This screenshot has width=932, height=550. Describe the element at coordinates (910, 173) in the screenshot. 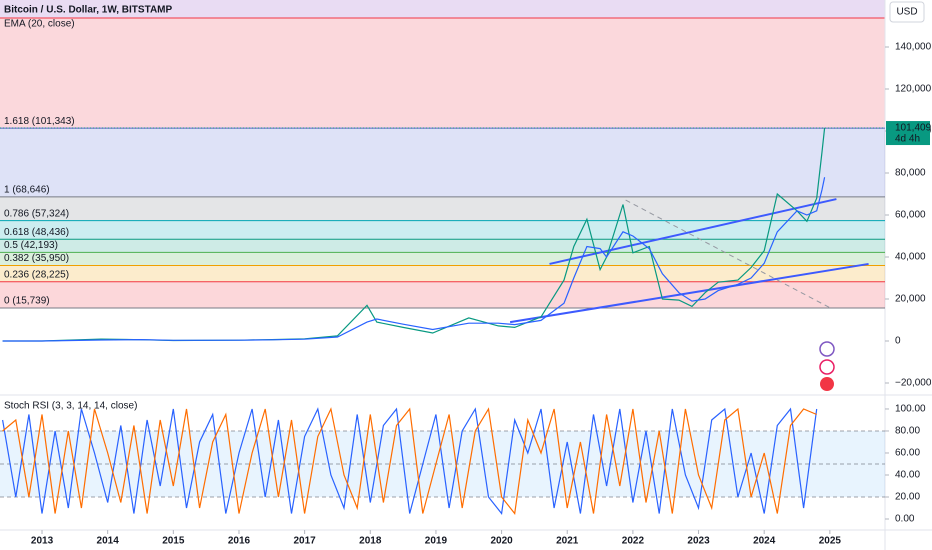

I see `y-tick-label: 80,000` at that location.